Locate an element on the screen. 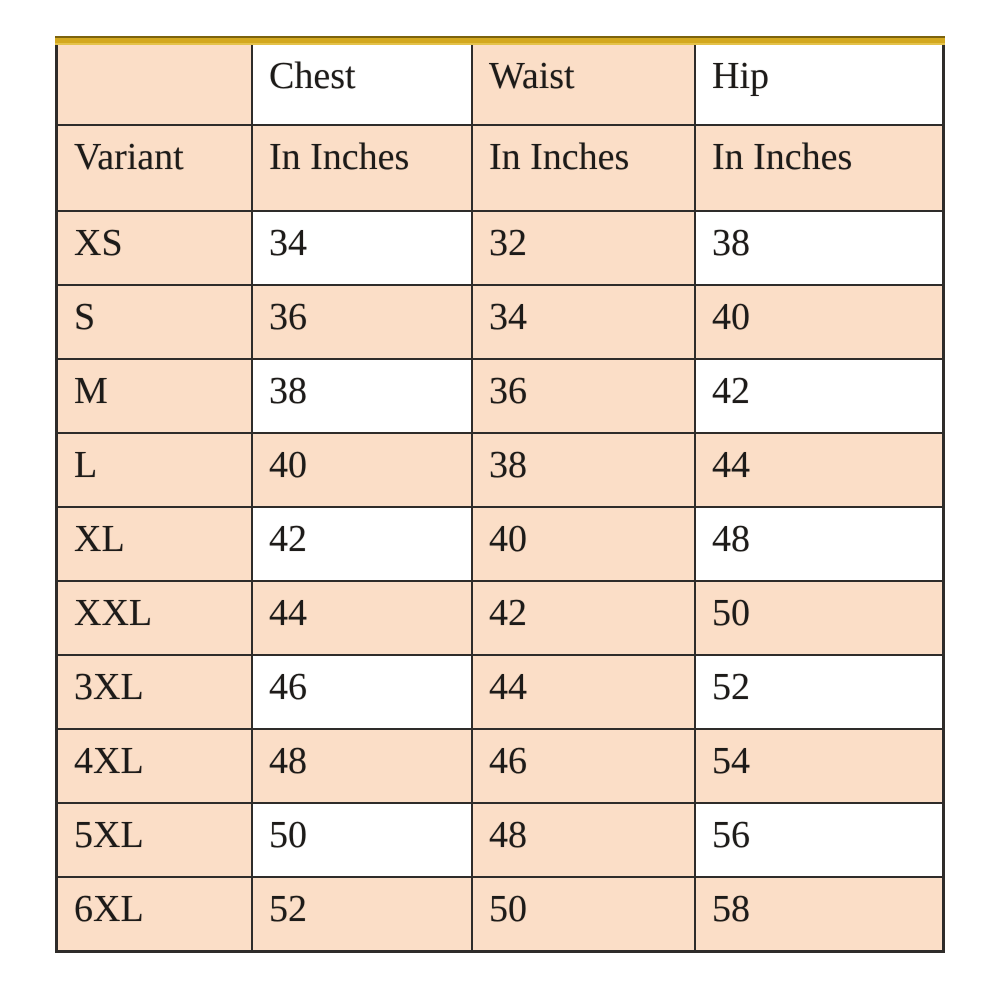  waist-cell: 36 is located at coordinates (584, 395).